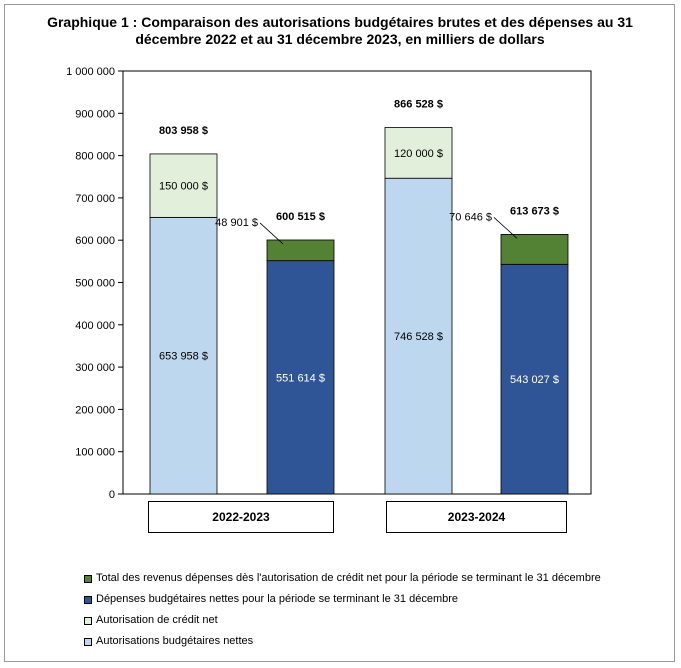  What do you see at coordinates (95, 199) in the screenshot?
I see `y-tick-label: 700 000` at bounding box center [95, 199].